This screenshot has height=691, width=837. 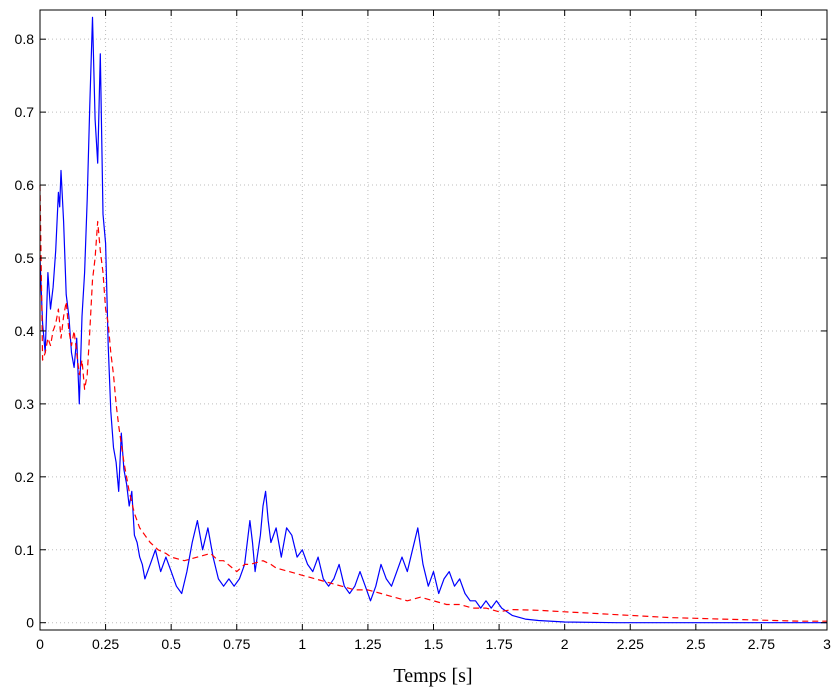 I want to click on x-tick-label: 0.25, so click(x=105, y=644).